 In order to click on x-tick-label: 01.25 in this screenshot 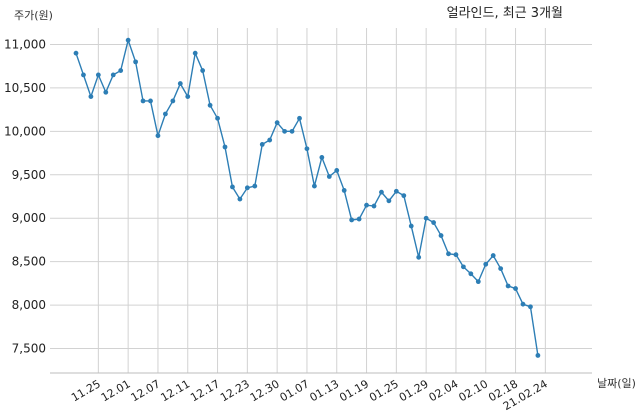, I will do `click(384, 390)`.